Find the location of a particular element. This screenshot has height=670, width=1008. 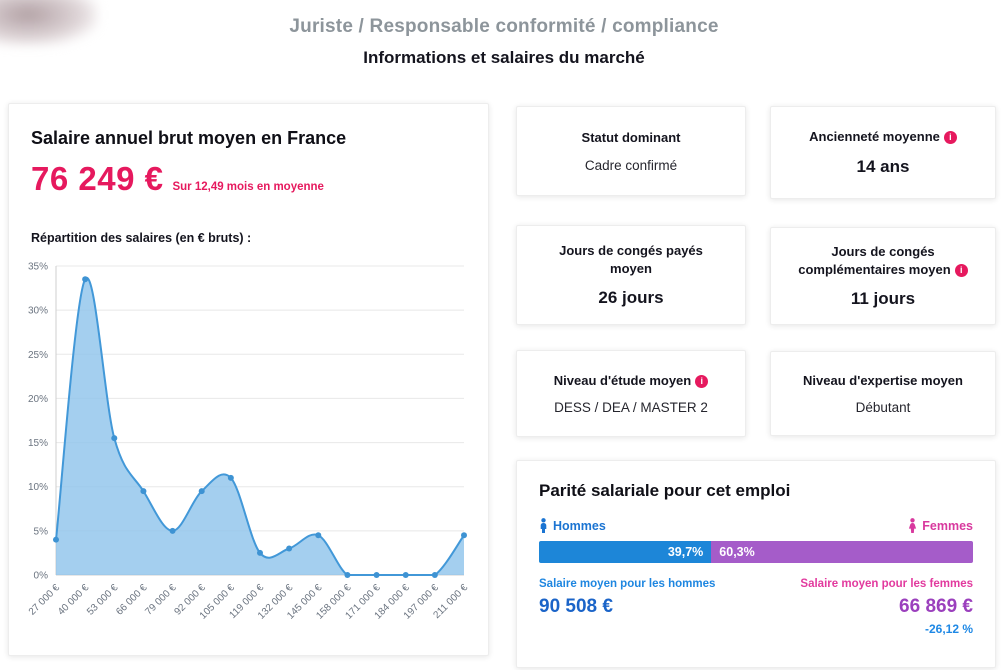

stat-label: Jours de congés payés moyen is located at coordinates (631, 259).